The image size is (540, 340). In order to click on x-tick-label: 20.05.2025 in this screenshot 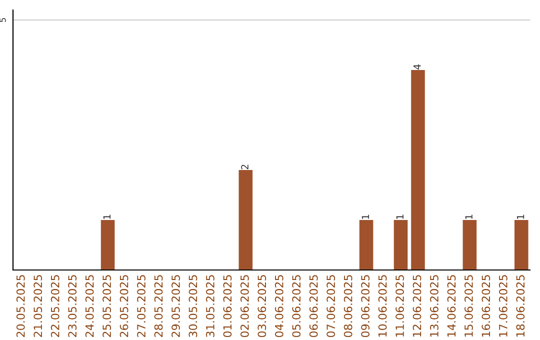, I will do `click(20, 306)`.